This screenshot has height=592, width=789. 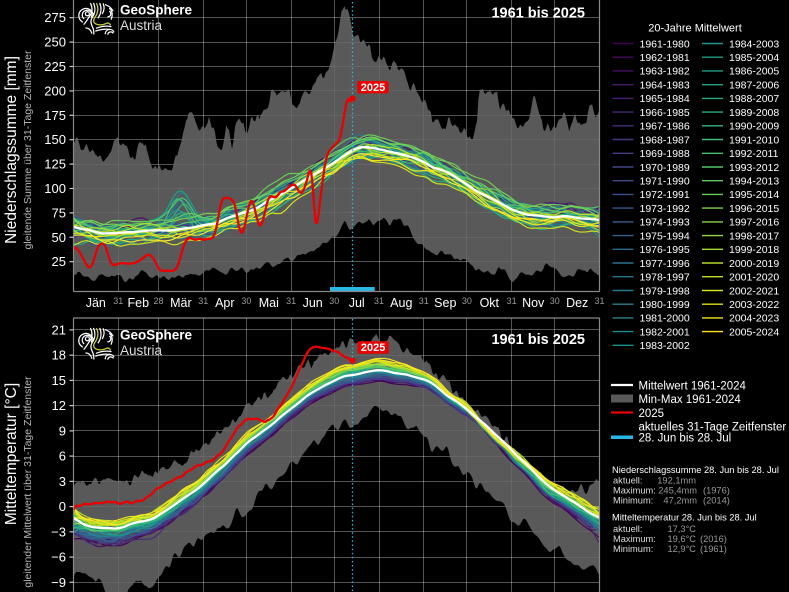 I want to click on svg-text: Aug, so click(x=401, y=303).